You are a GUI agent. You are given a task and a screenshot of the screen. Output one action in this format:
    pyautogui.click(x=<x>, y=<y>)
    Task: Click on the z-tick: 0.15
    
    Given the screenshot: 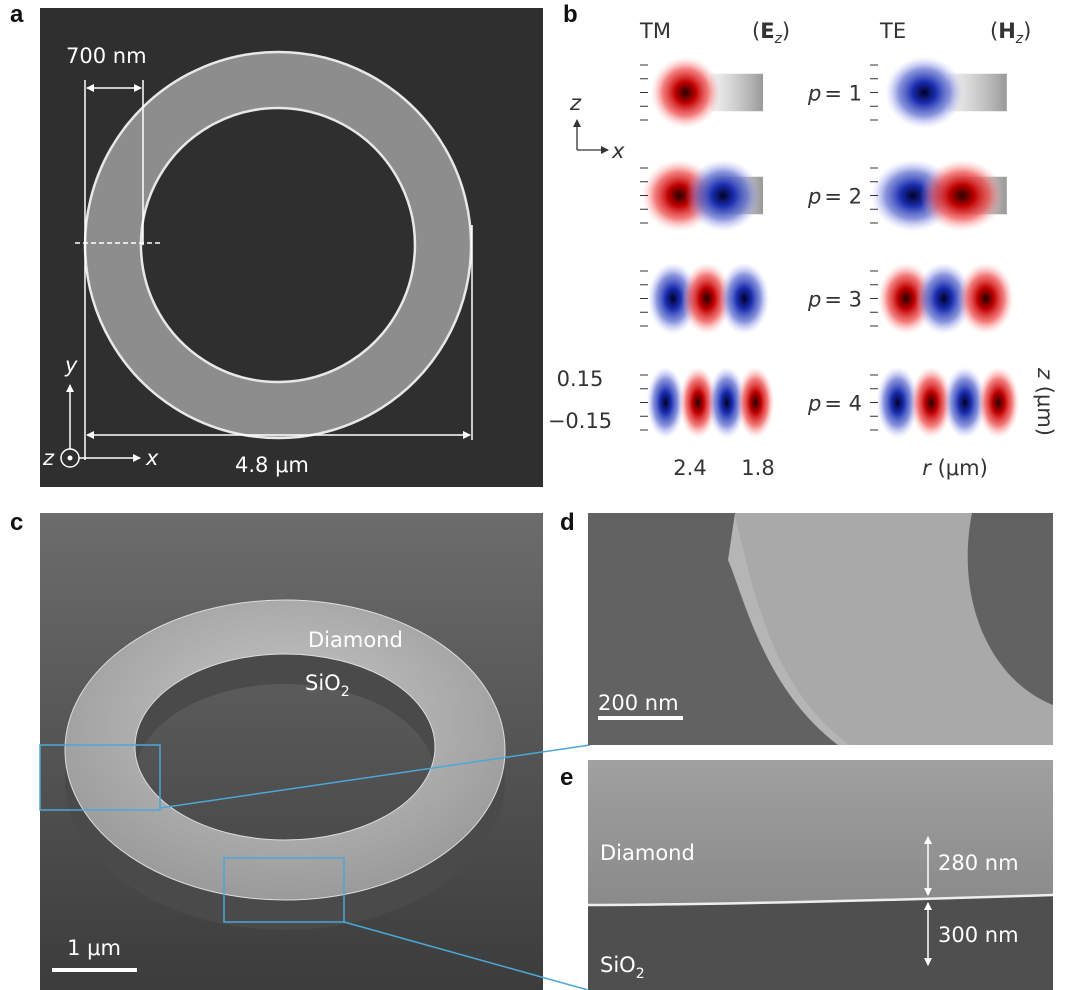 What is the action you would take?
    pyautogui.click(x=580, y=379)
    